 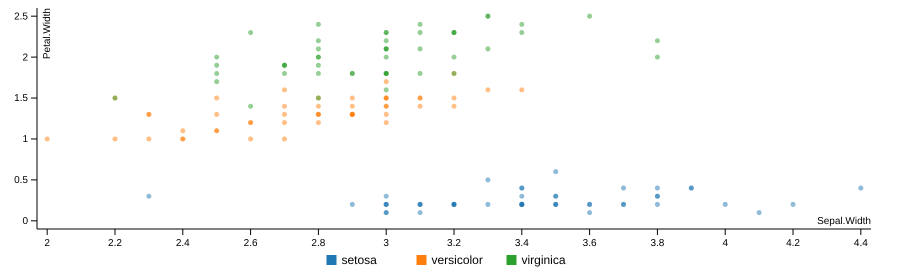 I want to click on x-tick-label: 3, so click(x=386, y=243).